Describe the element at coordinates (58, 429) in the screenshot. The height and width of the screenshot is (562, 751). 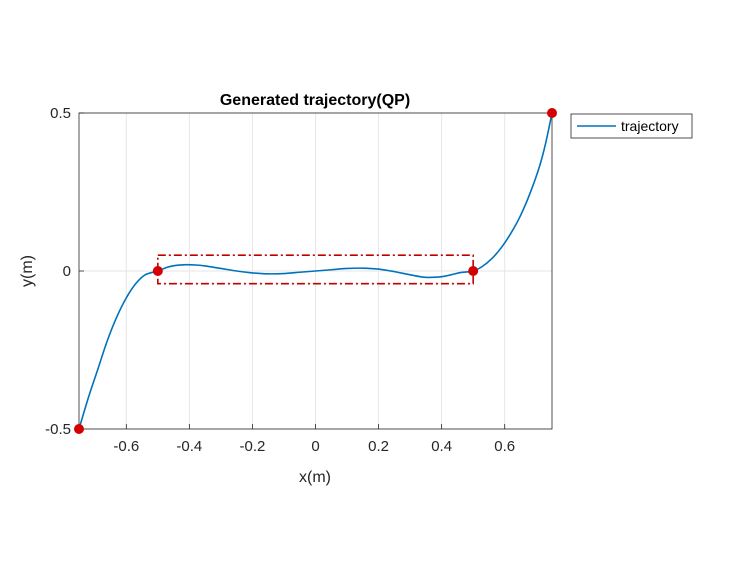
I see `y-tick-label: -0.5` at that location.